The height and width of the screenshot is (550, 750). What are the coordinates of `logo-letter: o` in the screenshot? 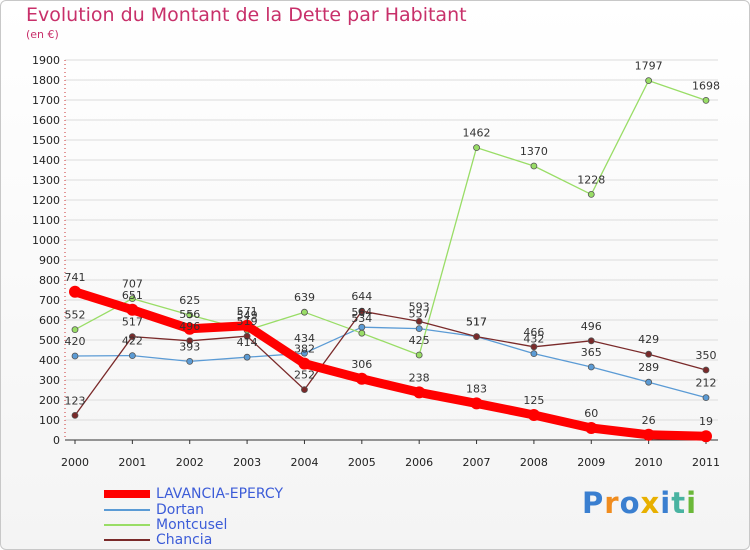 It's located at (630, 503).